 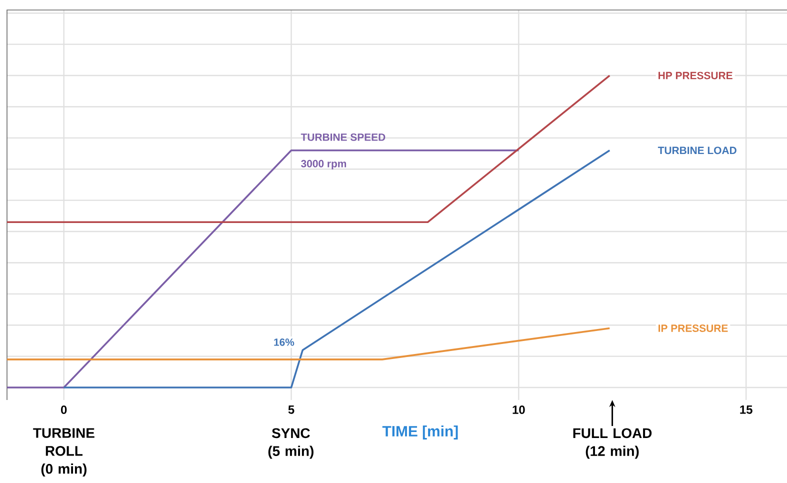 What do you see at coordinates (291, 443) in the screenshot?
I see `text: SYNC (5 min)` at bounding box center [291, 443].